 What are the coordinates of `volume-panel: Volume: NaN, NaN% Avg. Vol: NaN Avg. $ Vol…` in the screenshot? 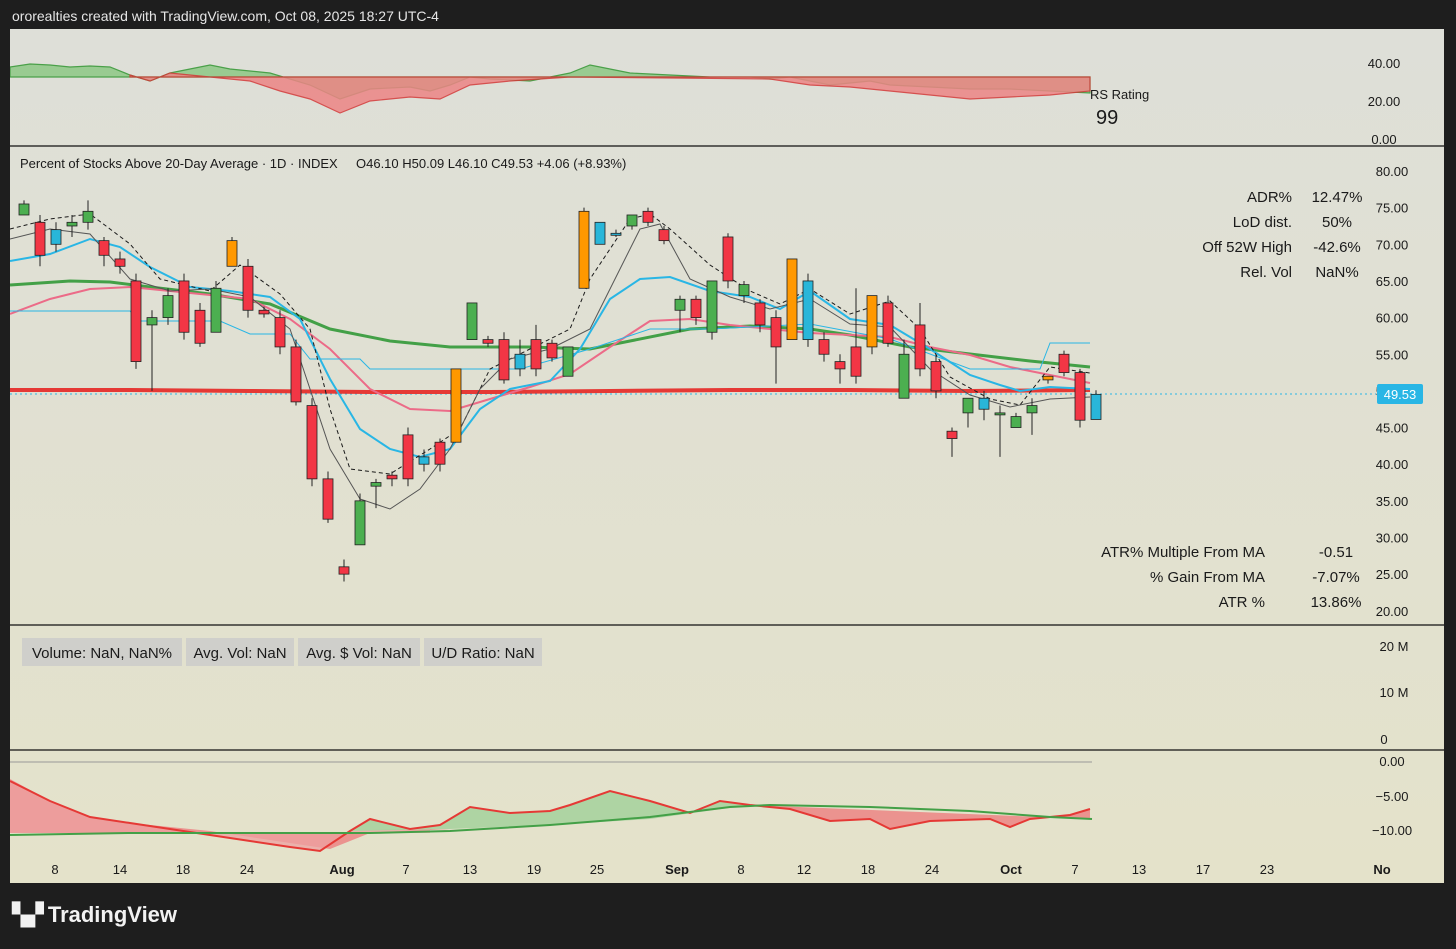 It's located at (715, 692).